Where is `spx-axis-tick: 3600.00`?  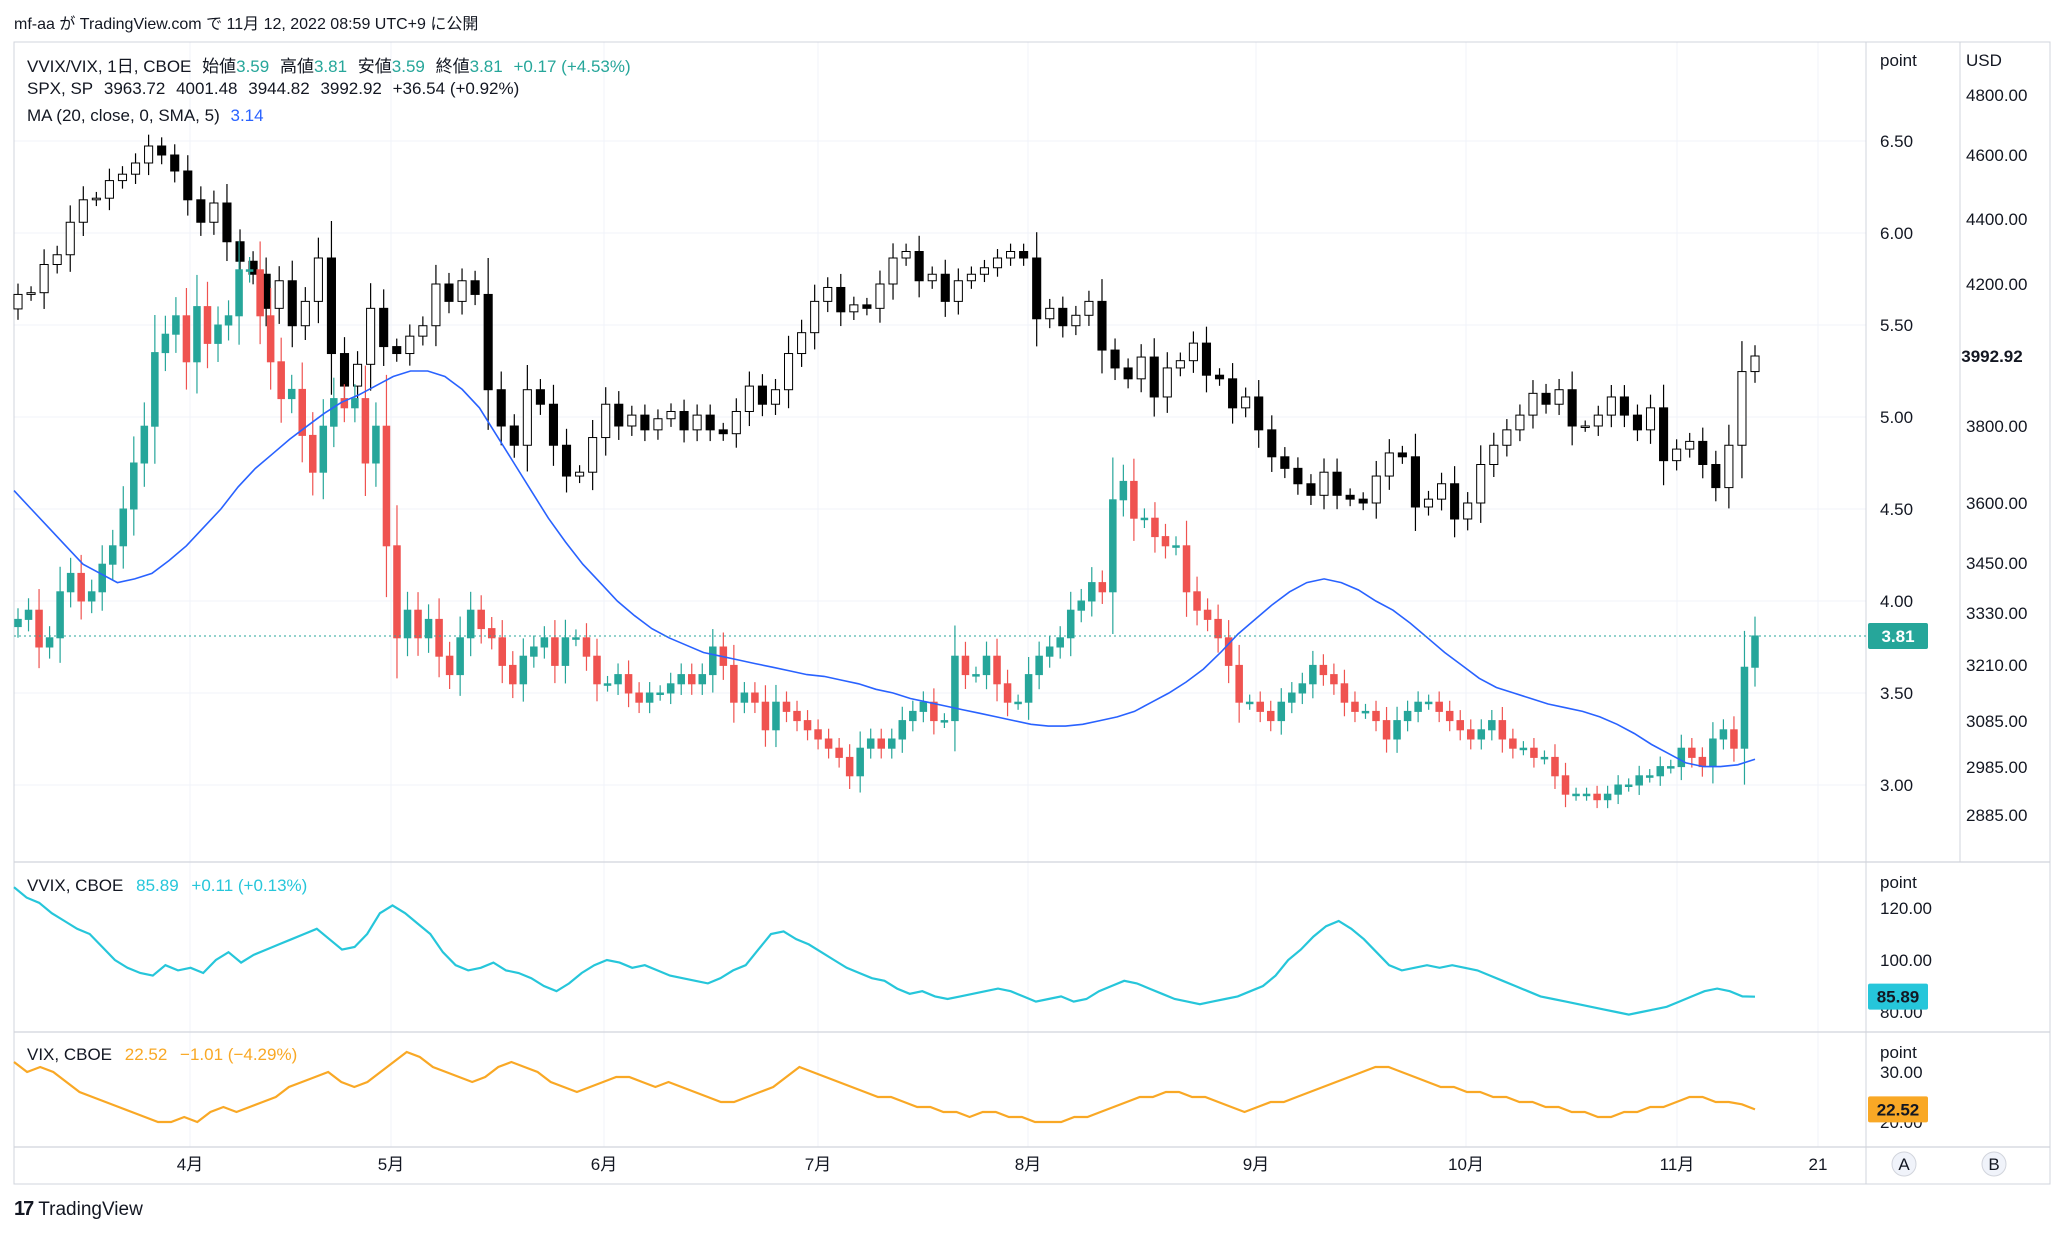 spx-axis-tick: 3600.00 is located at coordinates (1996, 503).